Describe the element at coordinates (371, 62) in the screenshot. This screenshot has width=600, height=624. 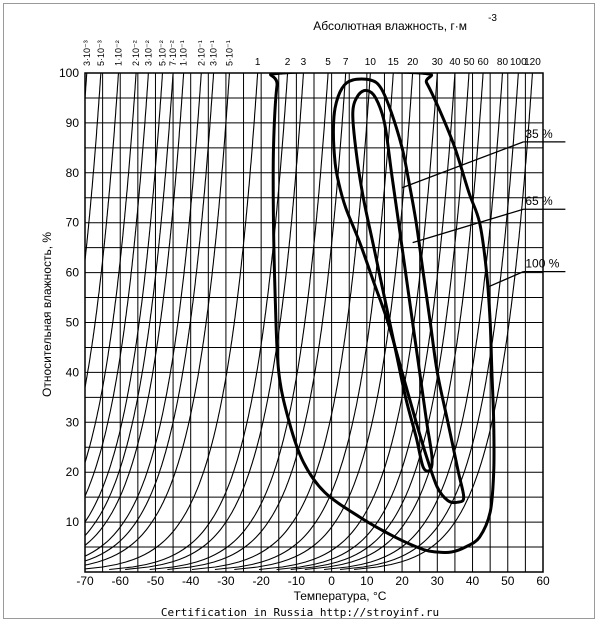
I see `abs-humidity-label: 10` at that location.